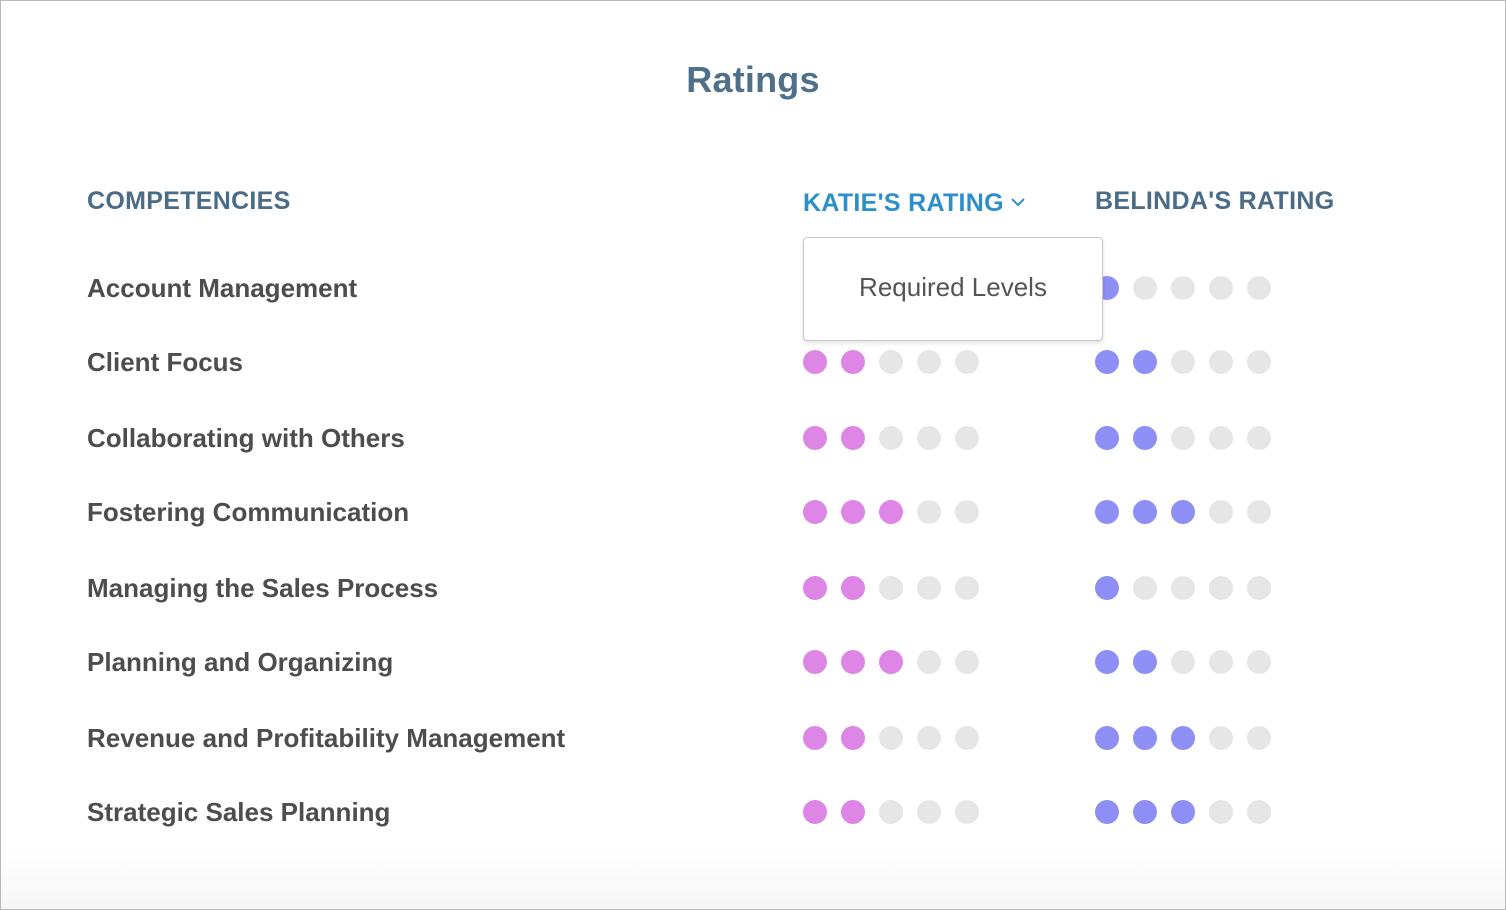 This screenshot has height=910, width=1506. What do you see at coordinates (326, 738) in the screenshot?
I see `competency-label: Revenue and Profitability Management` at bounding box center [326, 738].